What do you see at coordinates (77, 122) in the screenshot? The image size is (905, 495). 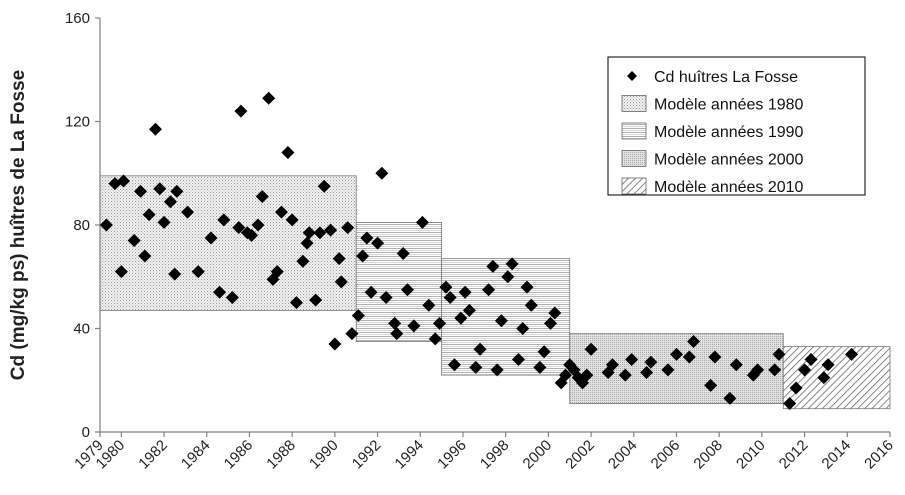 I see `y-tick-label: 120` at bounding box center [77, 122].